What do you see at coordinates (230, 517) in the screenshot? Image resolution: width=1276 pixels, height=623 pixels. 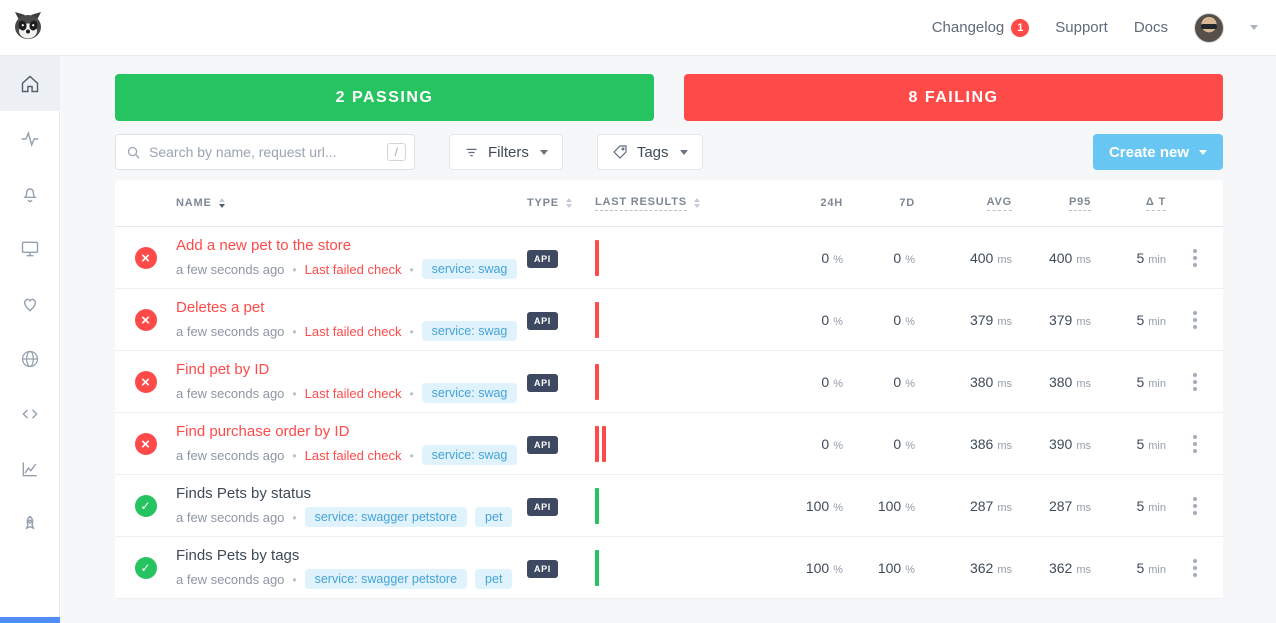 I see `last-run-time: a few seconds ago` at bounding box center [230, 517].